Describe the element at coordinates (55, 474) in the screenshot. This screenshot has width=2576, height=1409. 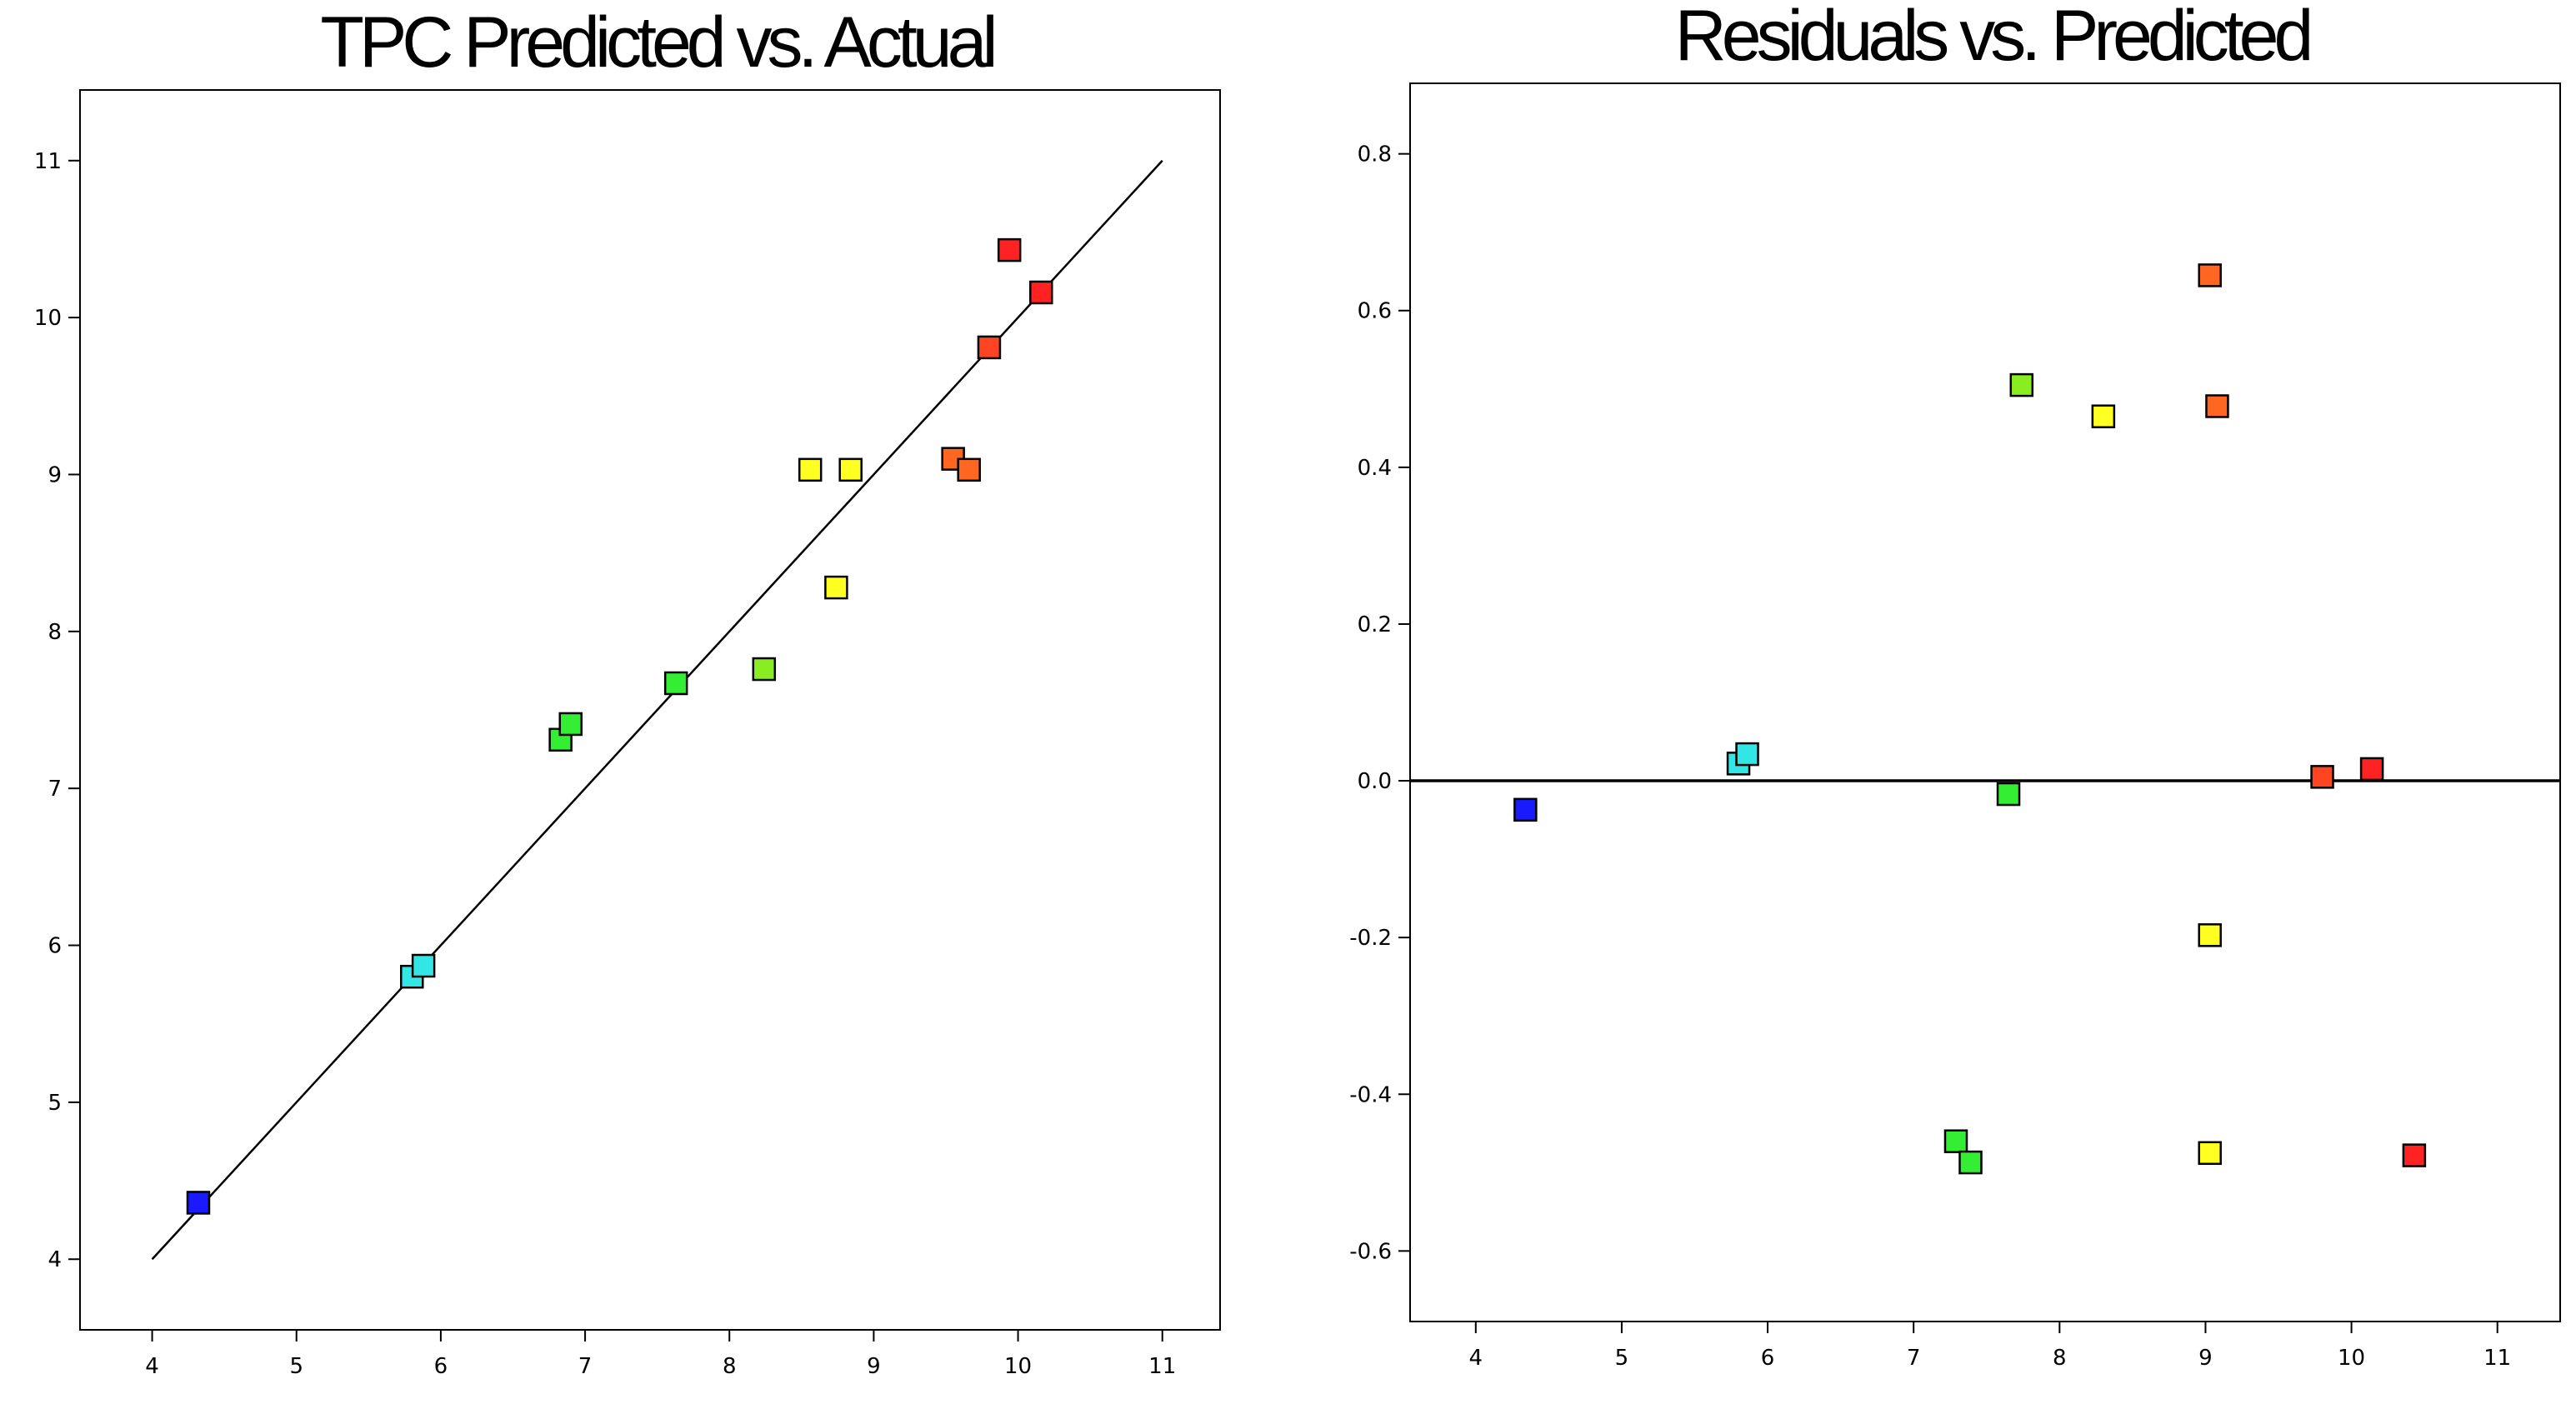
I see `y-tick-label: 9` at that location.